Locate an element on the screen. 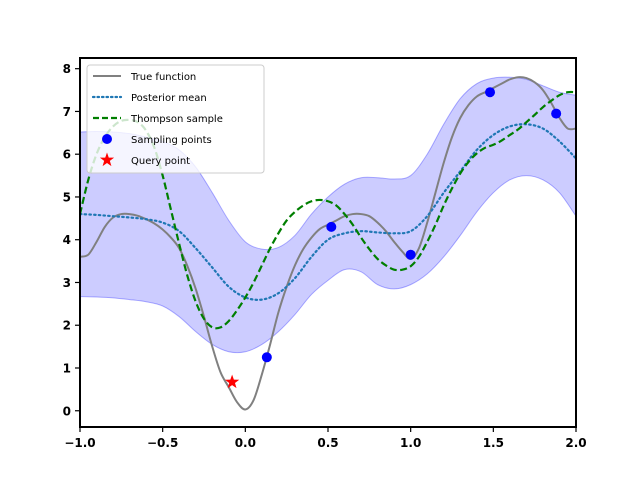 The height and width of the screenshot is (480, 640). x-tick-label: 2.0 is located at coordinates (575, 443).